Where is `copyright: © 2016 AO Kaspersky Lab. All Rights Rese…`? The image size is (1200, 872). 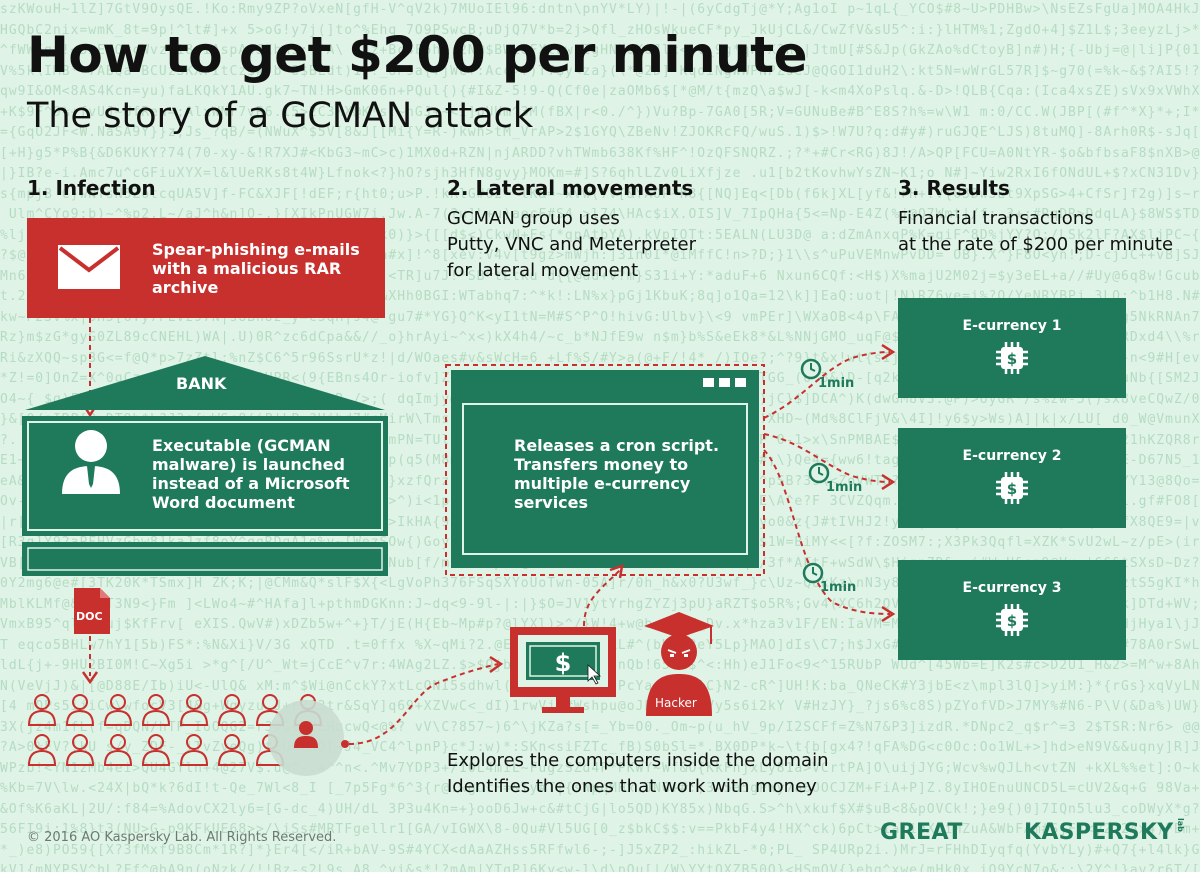
copyright: © 2016 AO Kaspersky Lab. All Rights Rese… is located at coordinates (182, 837).